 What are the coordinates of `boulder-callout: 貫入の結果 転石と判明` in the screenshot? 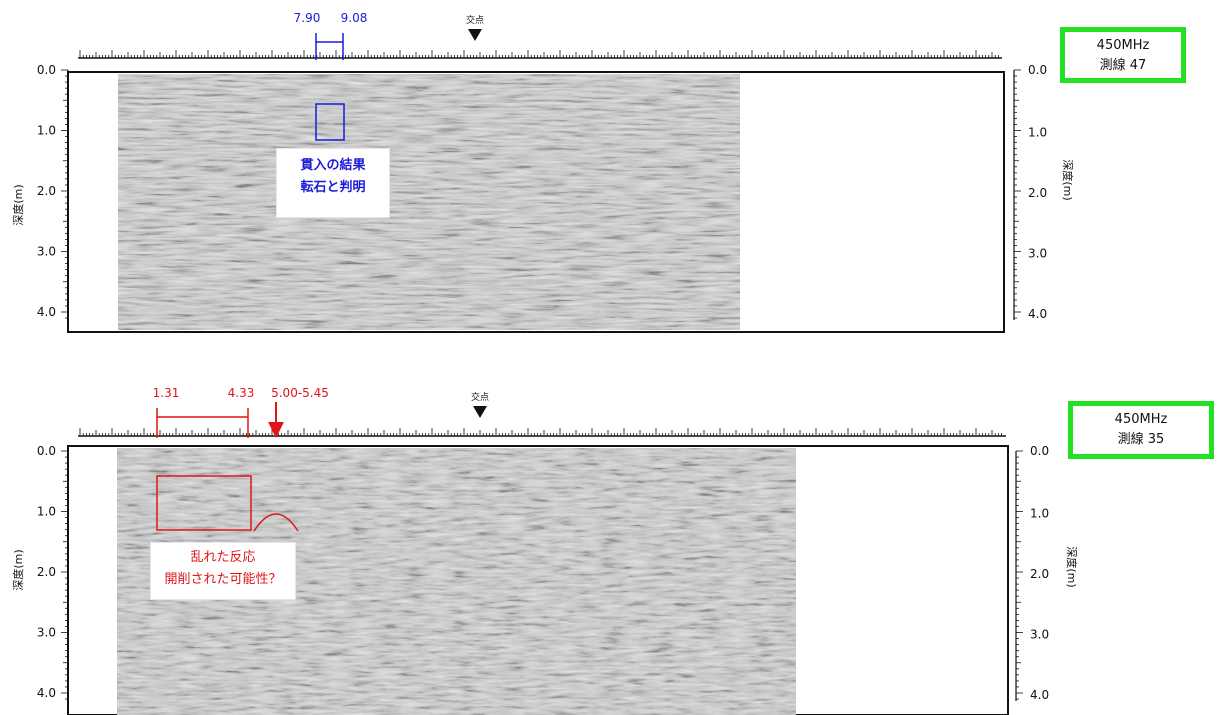 It's located at (333, 183).